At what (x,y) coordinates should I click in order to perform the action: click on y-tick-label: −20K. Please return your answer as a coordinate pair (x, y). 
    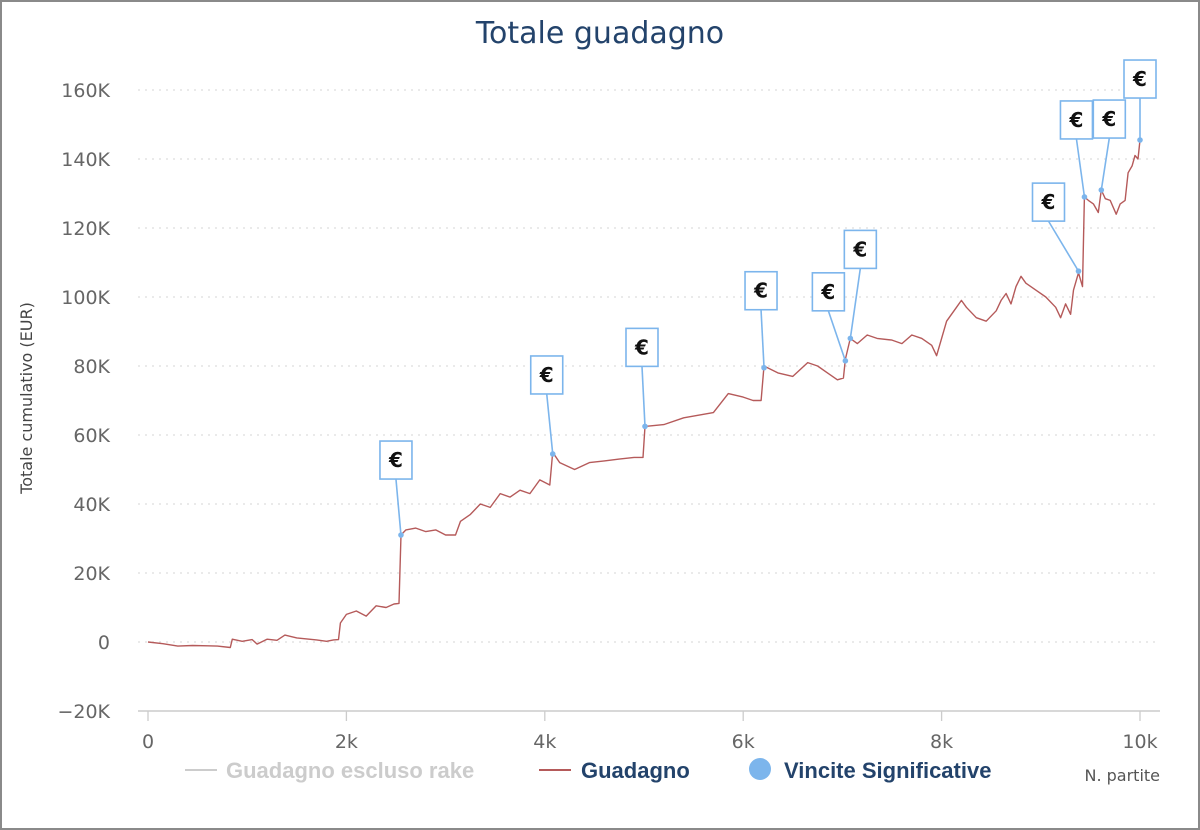
    Looking at the image, I should click on (83, 712).